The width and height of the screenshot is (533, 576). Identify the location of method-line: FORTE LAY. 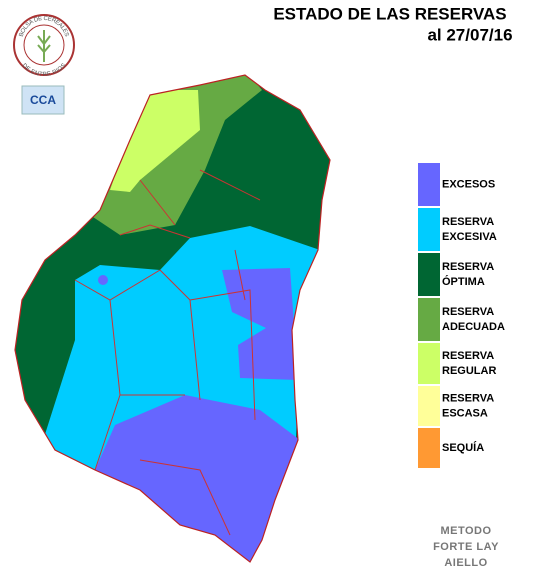
(466, 547).